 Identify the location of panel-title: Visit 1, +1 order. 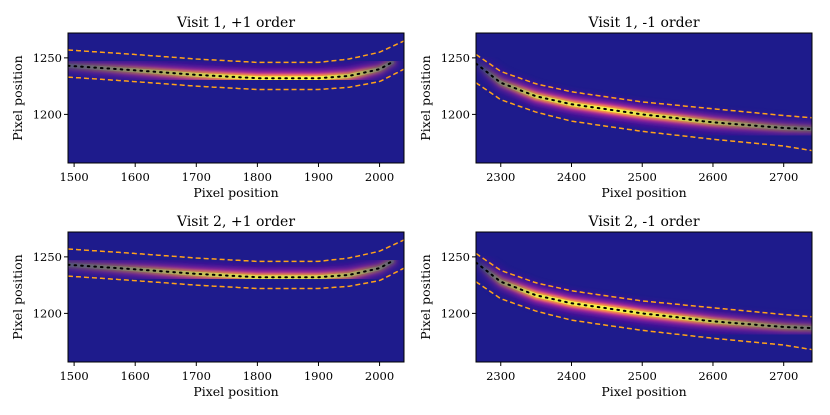
(235, 23).